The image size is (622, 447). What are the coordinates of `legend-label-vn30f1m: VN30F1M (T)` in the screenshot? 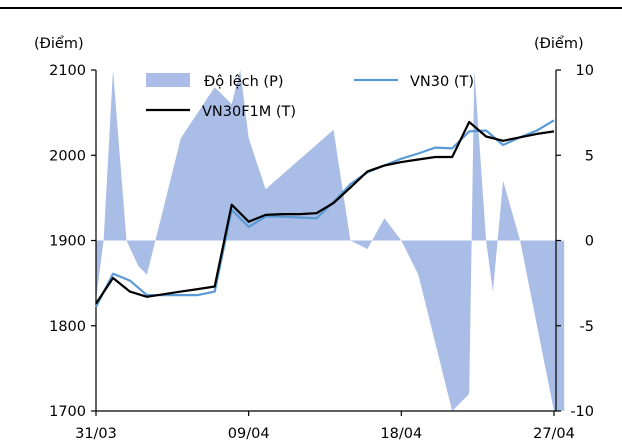 It's located at (249, 112).